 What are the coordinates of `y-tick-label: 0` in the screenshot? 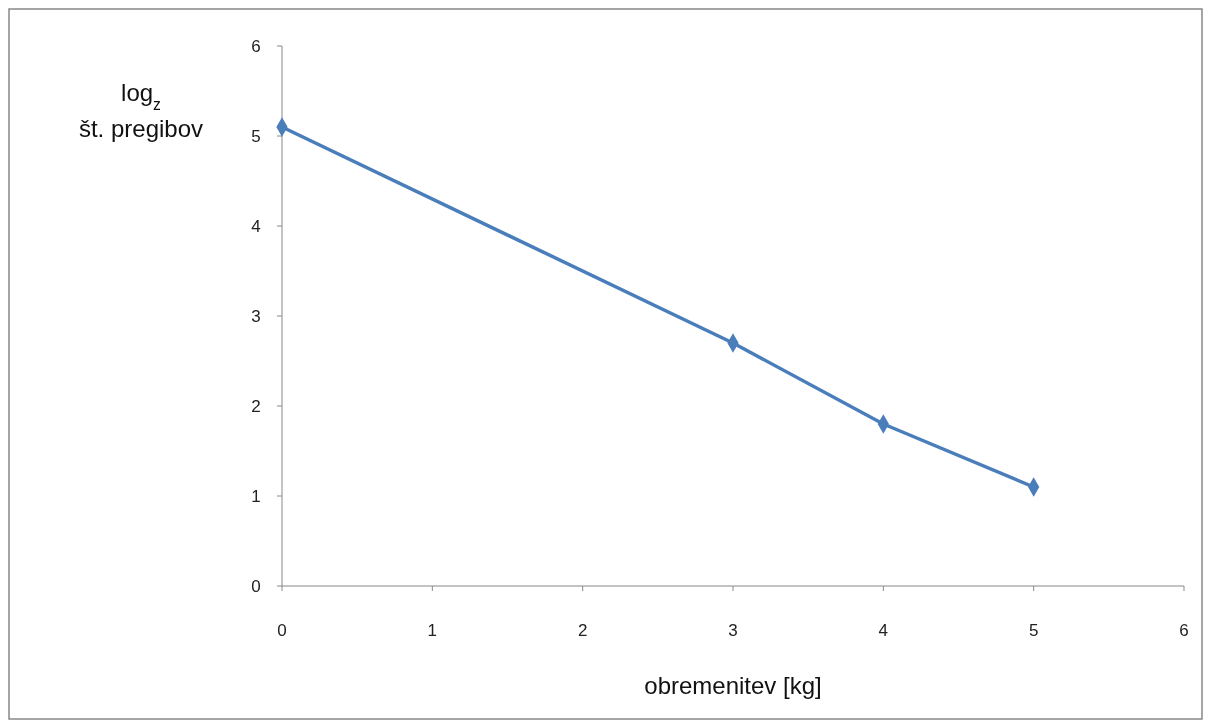 It's located at (256, 586).